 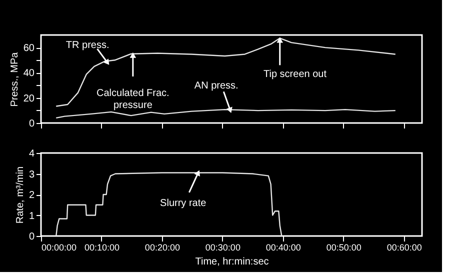 I want to click on x-tick-label: 00:50:00, so click(x=344, y=247).